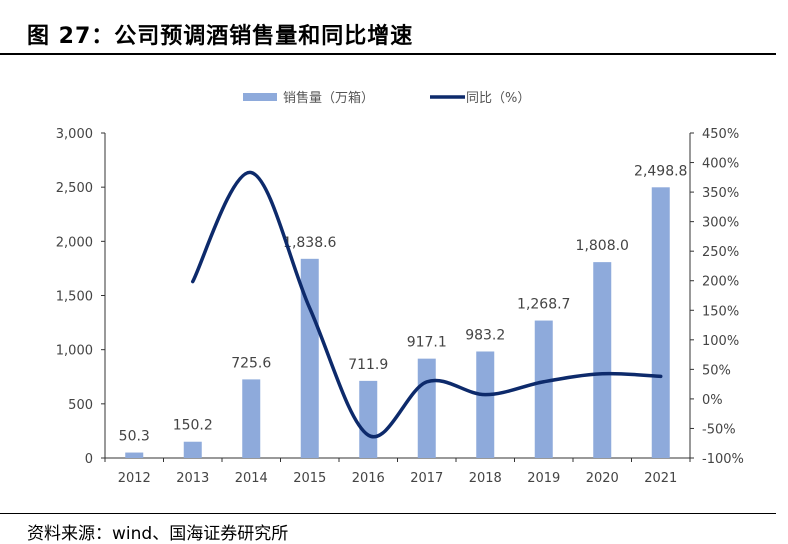 This screenshot has height=544, width=788. What do you see at coordinates (251, 363) in the screenshot?
I see `bar-data-label: 725.6` at bounding box center [251, 363].